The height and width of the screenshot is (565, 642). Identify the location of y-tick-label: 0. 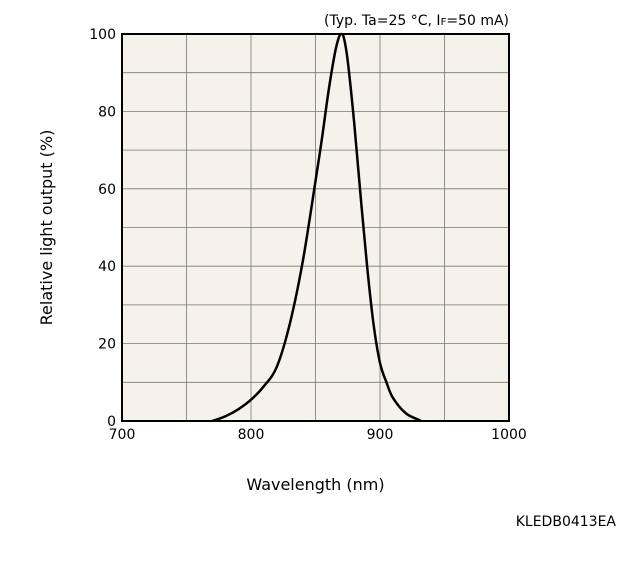
(111, 422).